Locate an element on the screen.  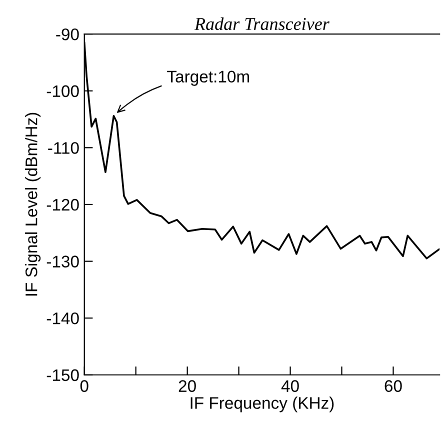
x-tick-label: 20 is located at coordinates (187, 386).